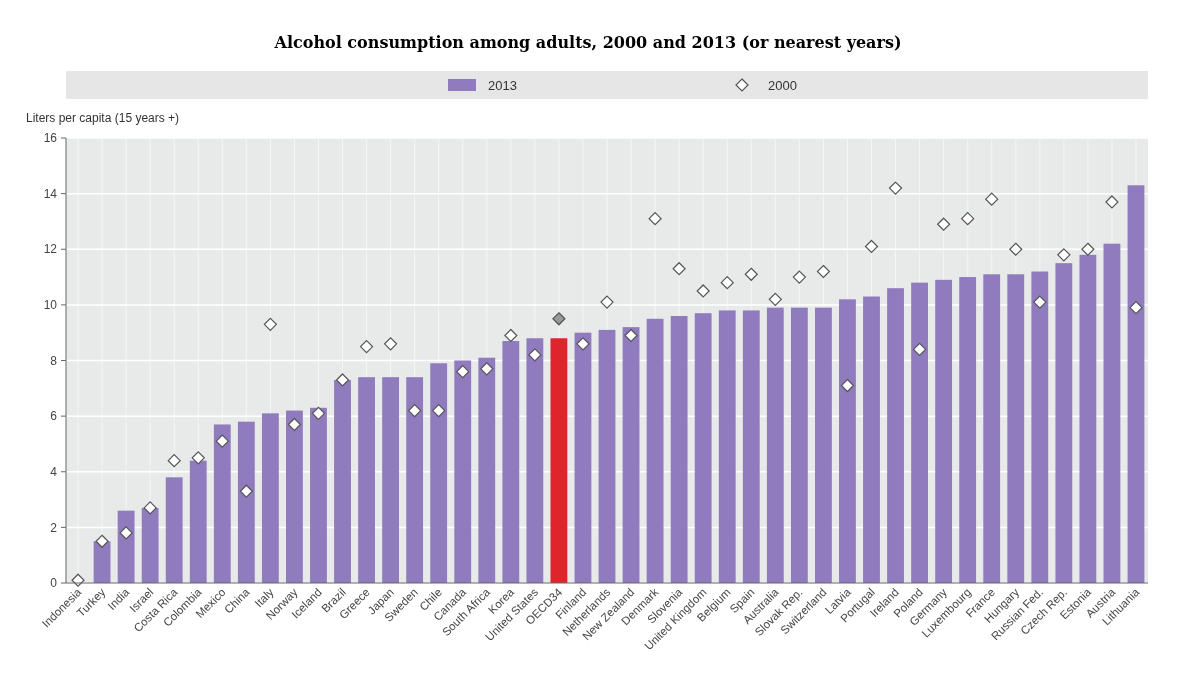 This screenshot has height=691, width=1183. Describe the element at coordinates (54, 416) in the screenshot. I see `y-tick-label: 6` at that location.